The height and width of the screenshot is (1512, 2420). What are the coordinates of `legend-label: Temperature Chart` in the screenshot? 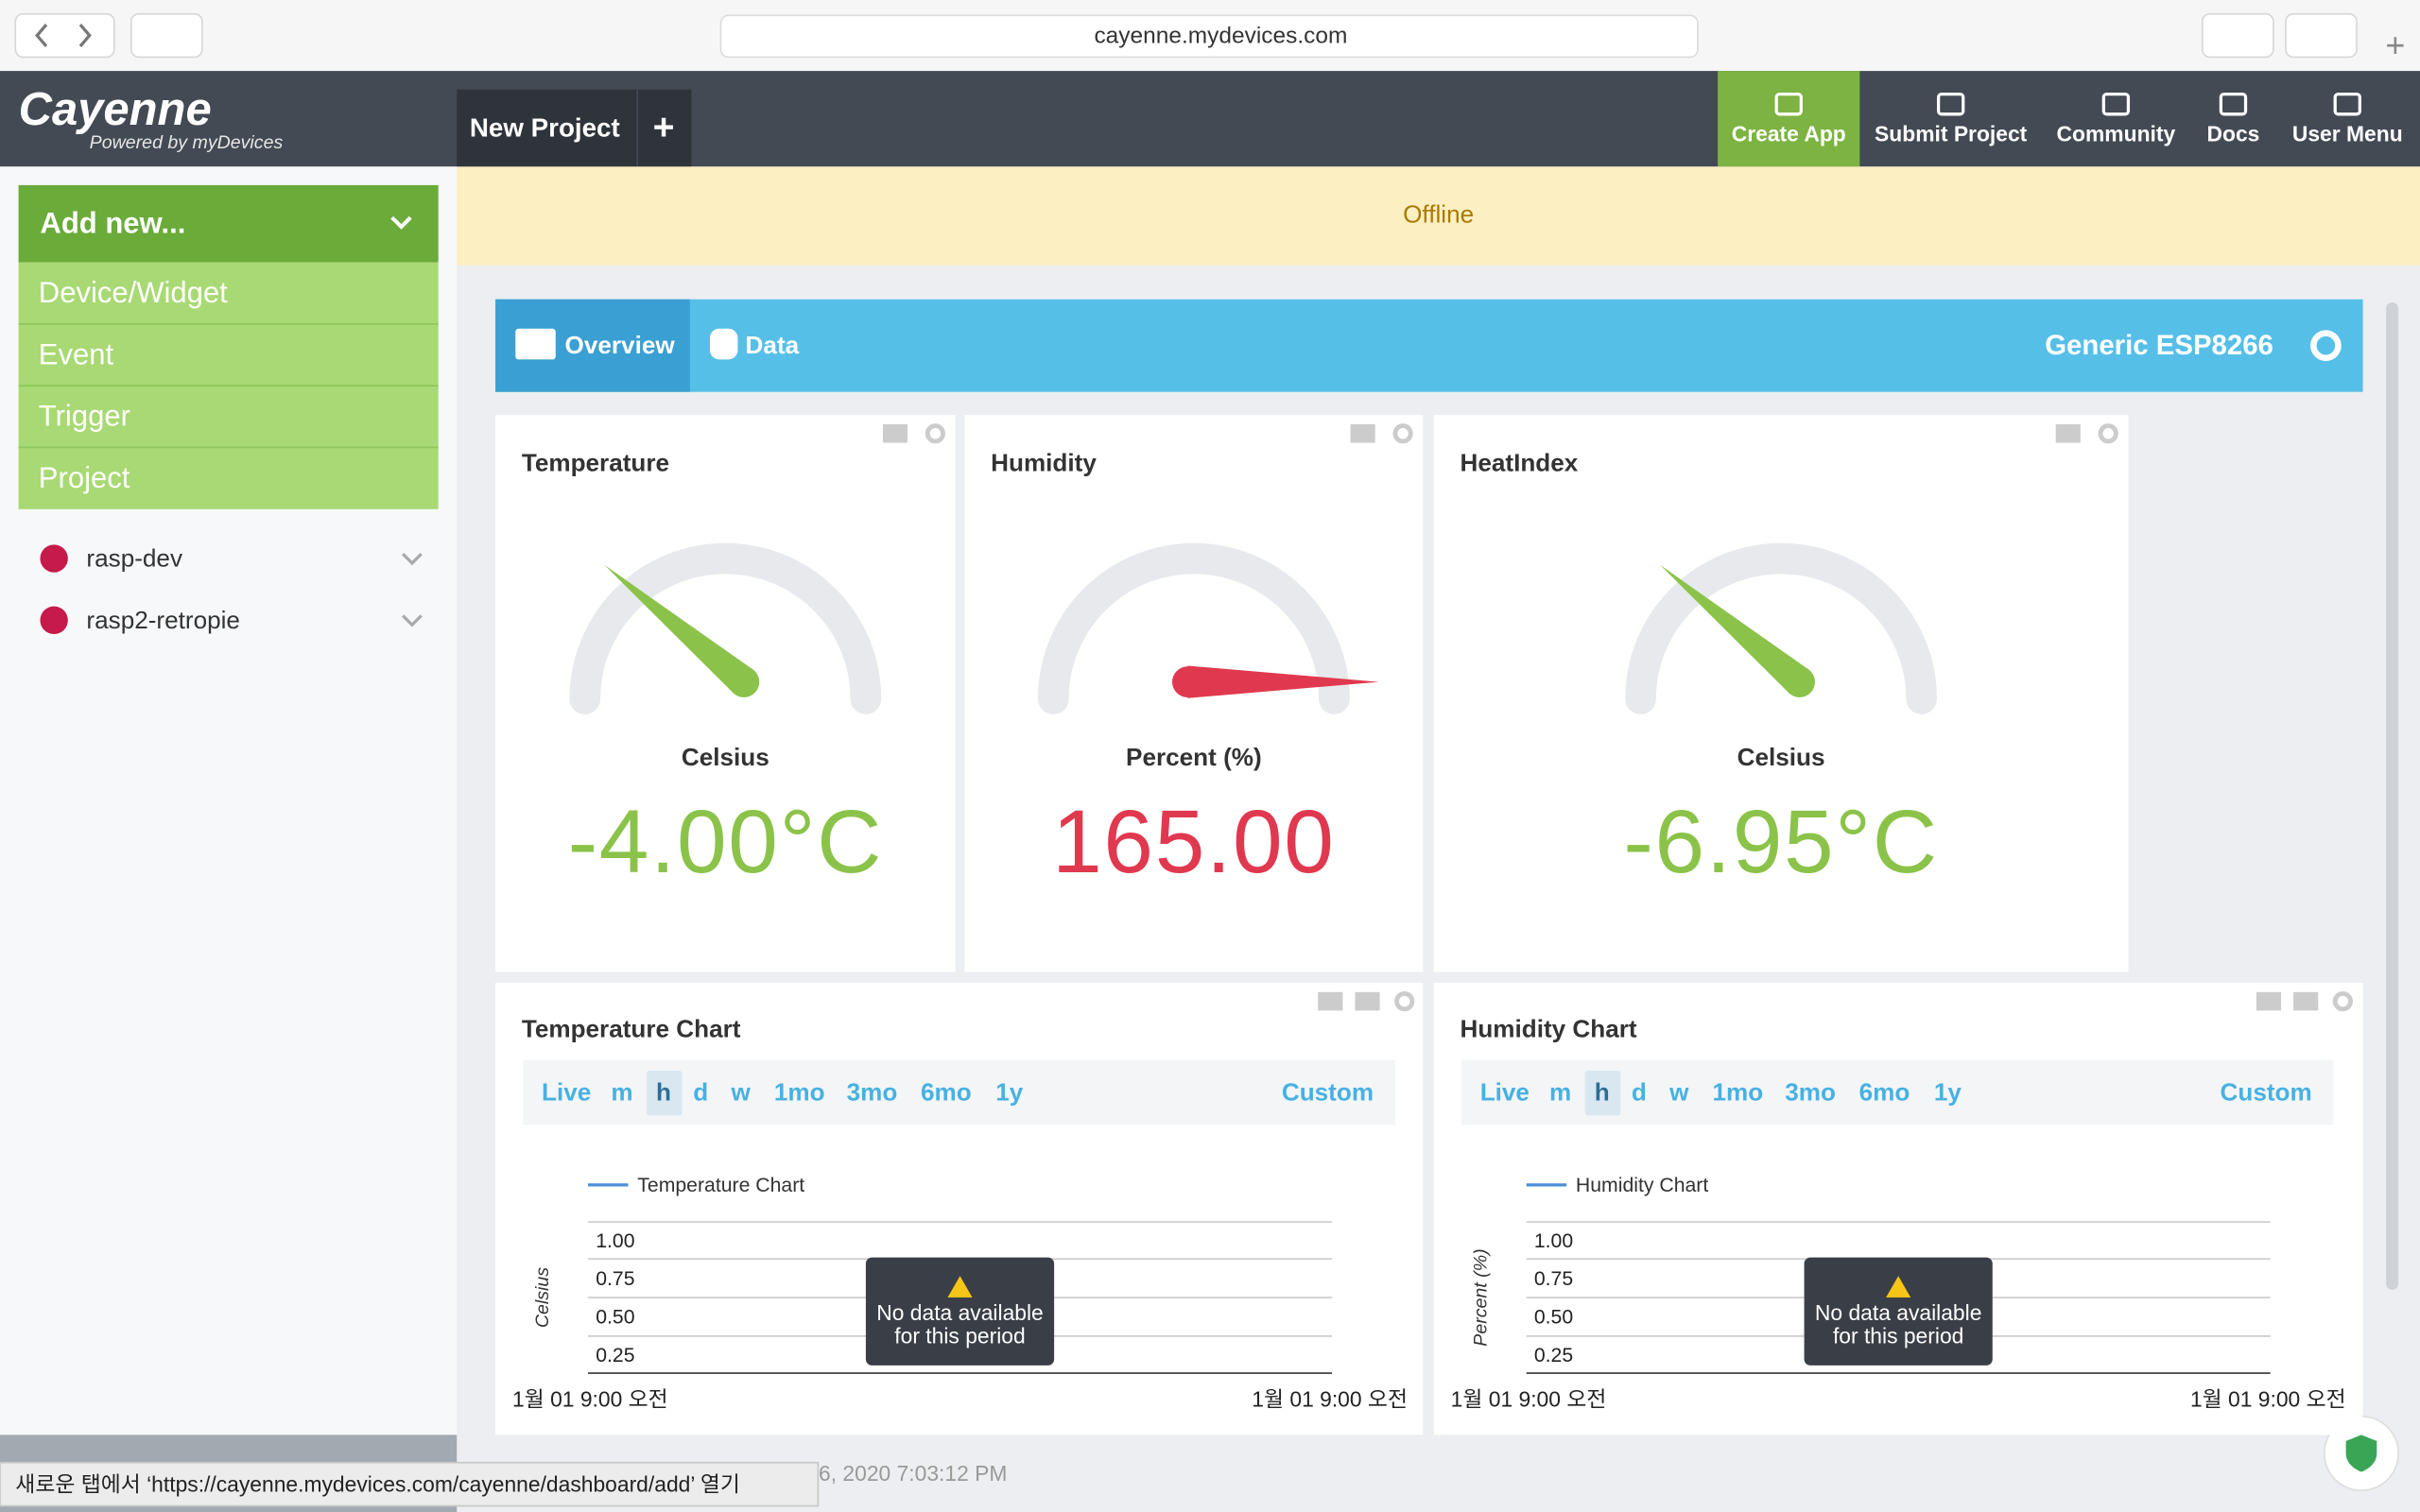 It's located at (721, 1185).